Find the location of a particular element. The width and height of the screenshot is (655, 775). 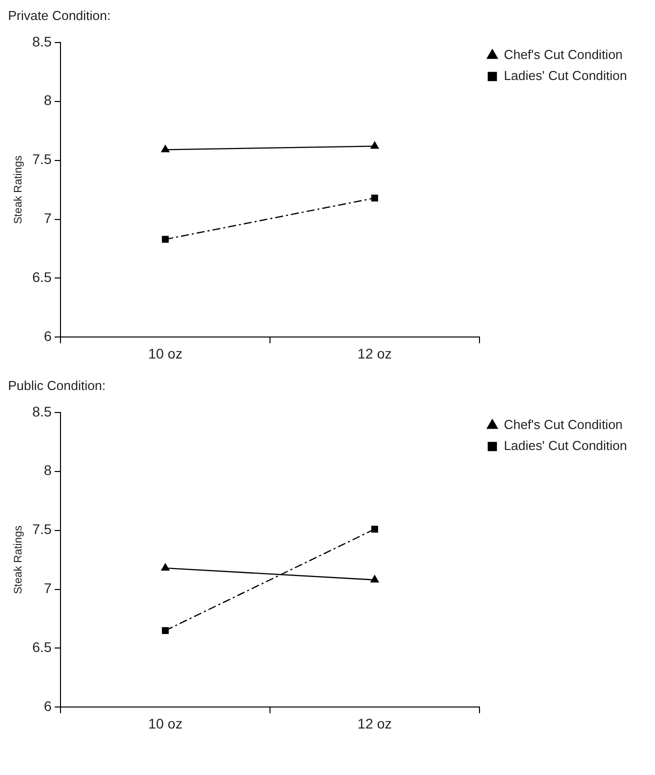

chart-title: Public Condition: is located at coordinates (57, 385).